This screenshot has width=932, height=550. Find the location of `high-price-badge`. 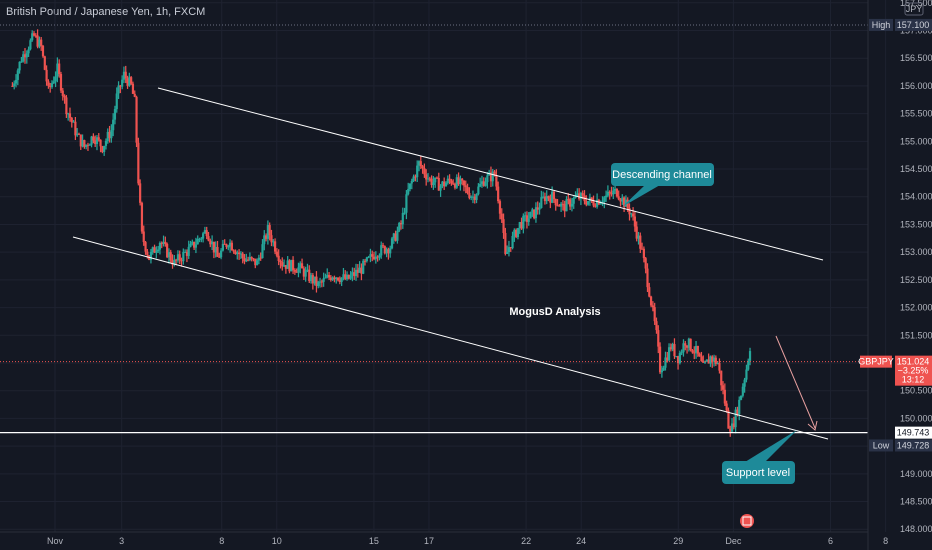

high-price-badge is located at coordinates (913, 24).